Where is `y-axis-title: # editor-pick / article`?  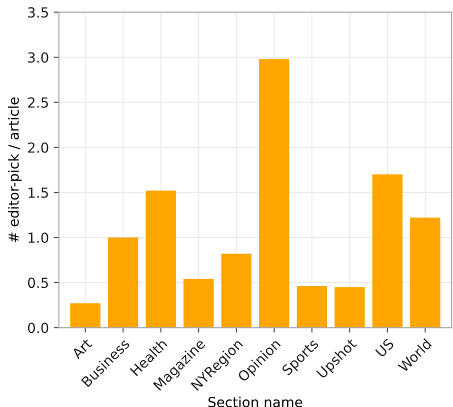
y-axis-title: # editor-pick / article is located at coordinates (15, 169).